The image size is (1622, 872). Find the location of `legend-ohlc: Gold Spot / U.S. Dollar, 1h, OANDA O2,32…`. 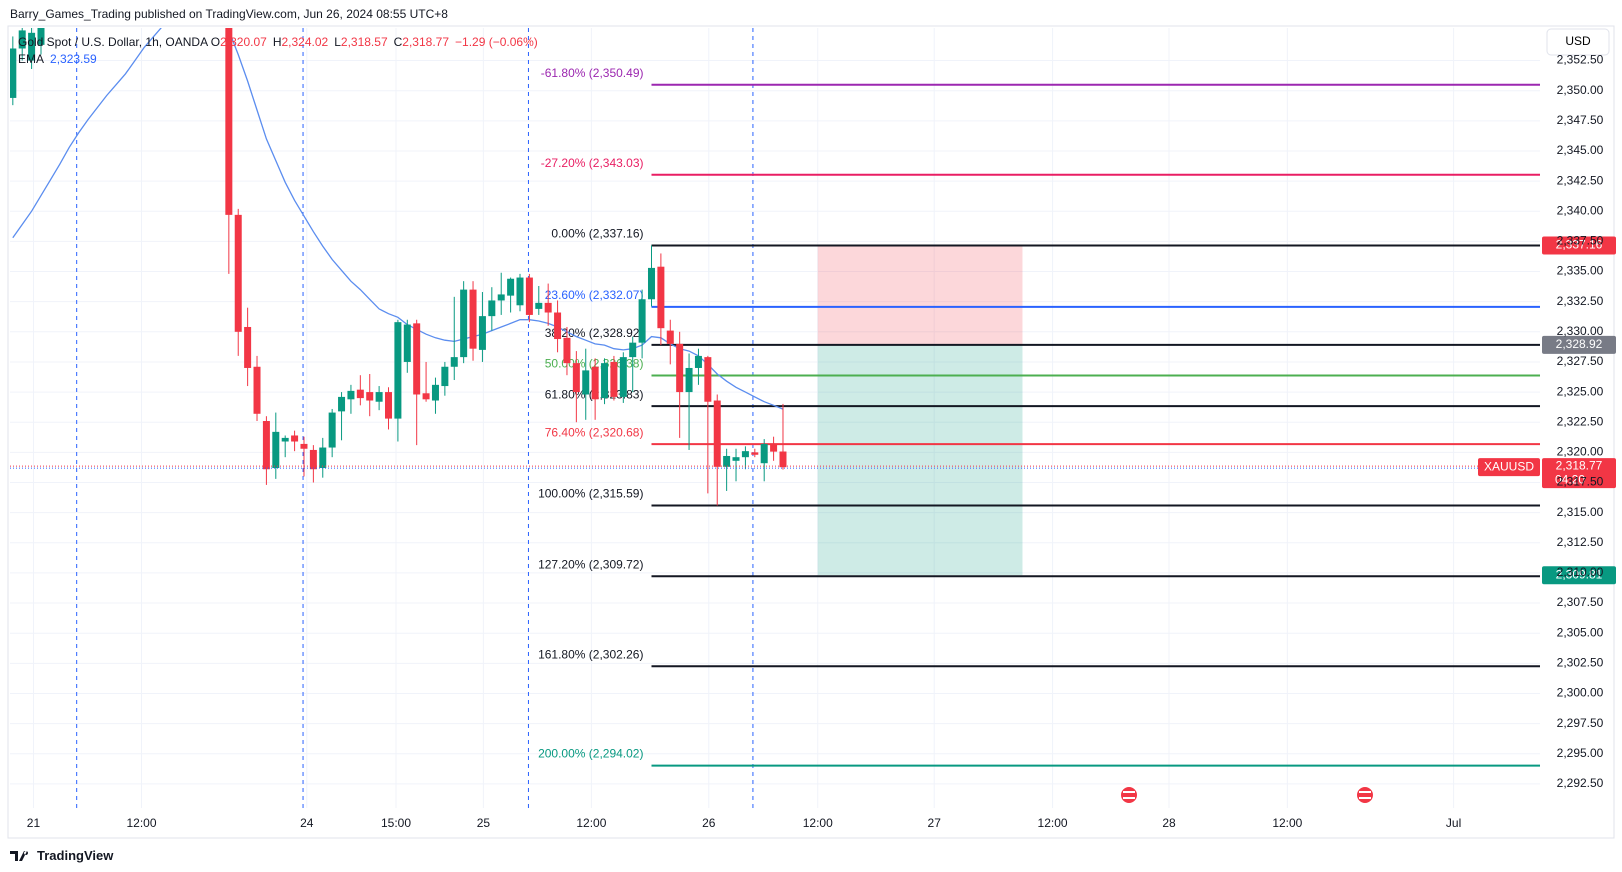

legend-ohlc: Gold Spot / U.S. Dollar, 1h, OANDA O2,32… is located at coordinates (281, 42).